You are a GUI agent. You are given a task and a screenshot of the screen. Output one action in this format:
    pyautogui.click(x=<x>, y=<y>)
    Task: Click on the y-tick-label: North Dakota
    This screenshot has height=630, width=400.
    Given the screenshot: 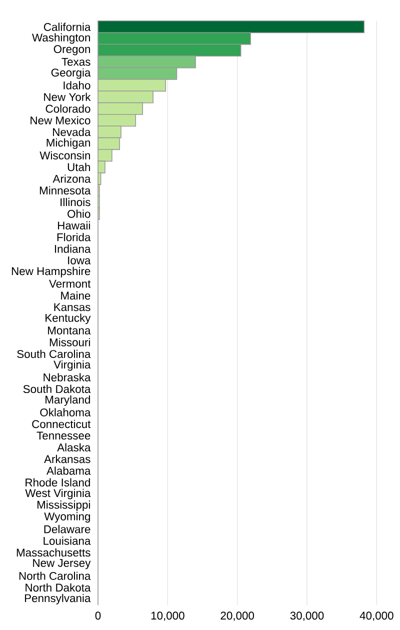 What is the action you would take?
    pyautogui.click(x=58, y=587)
    